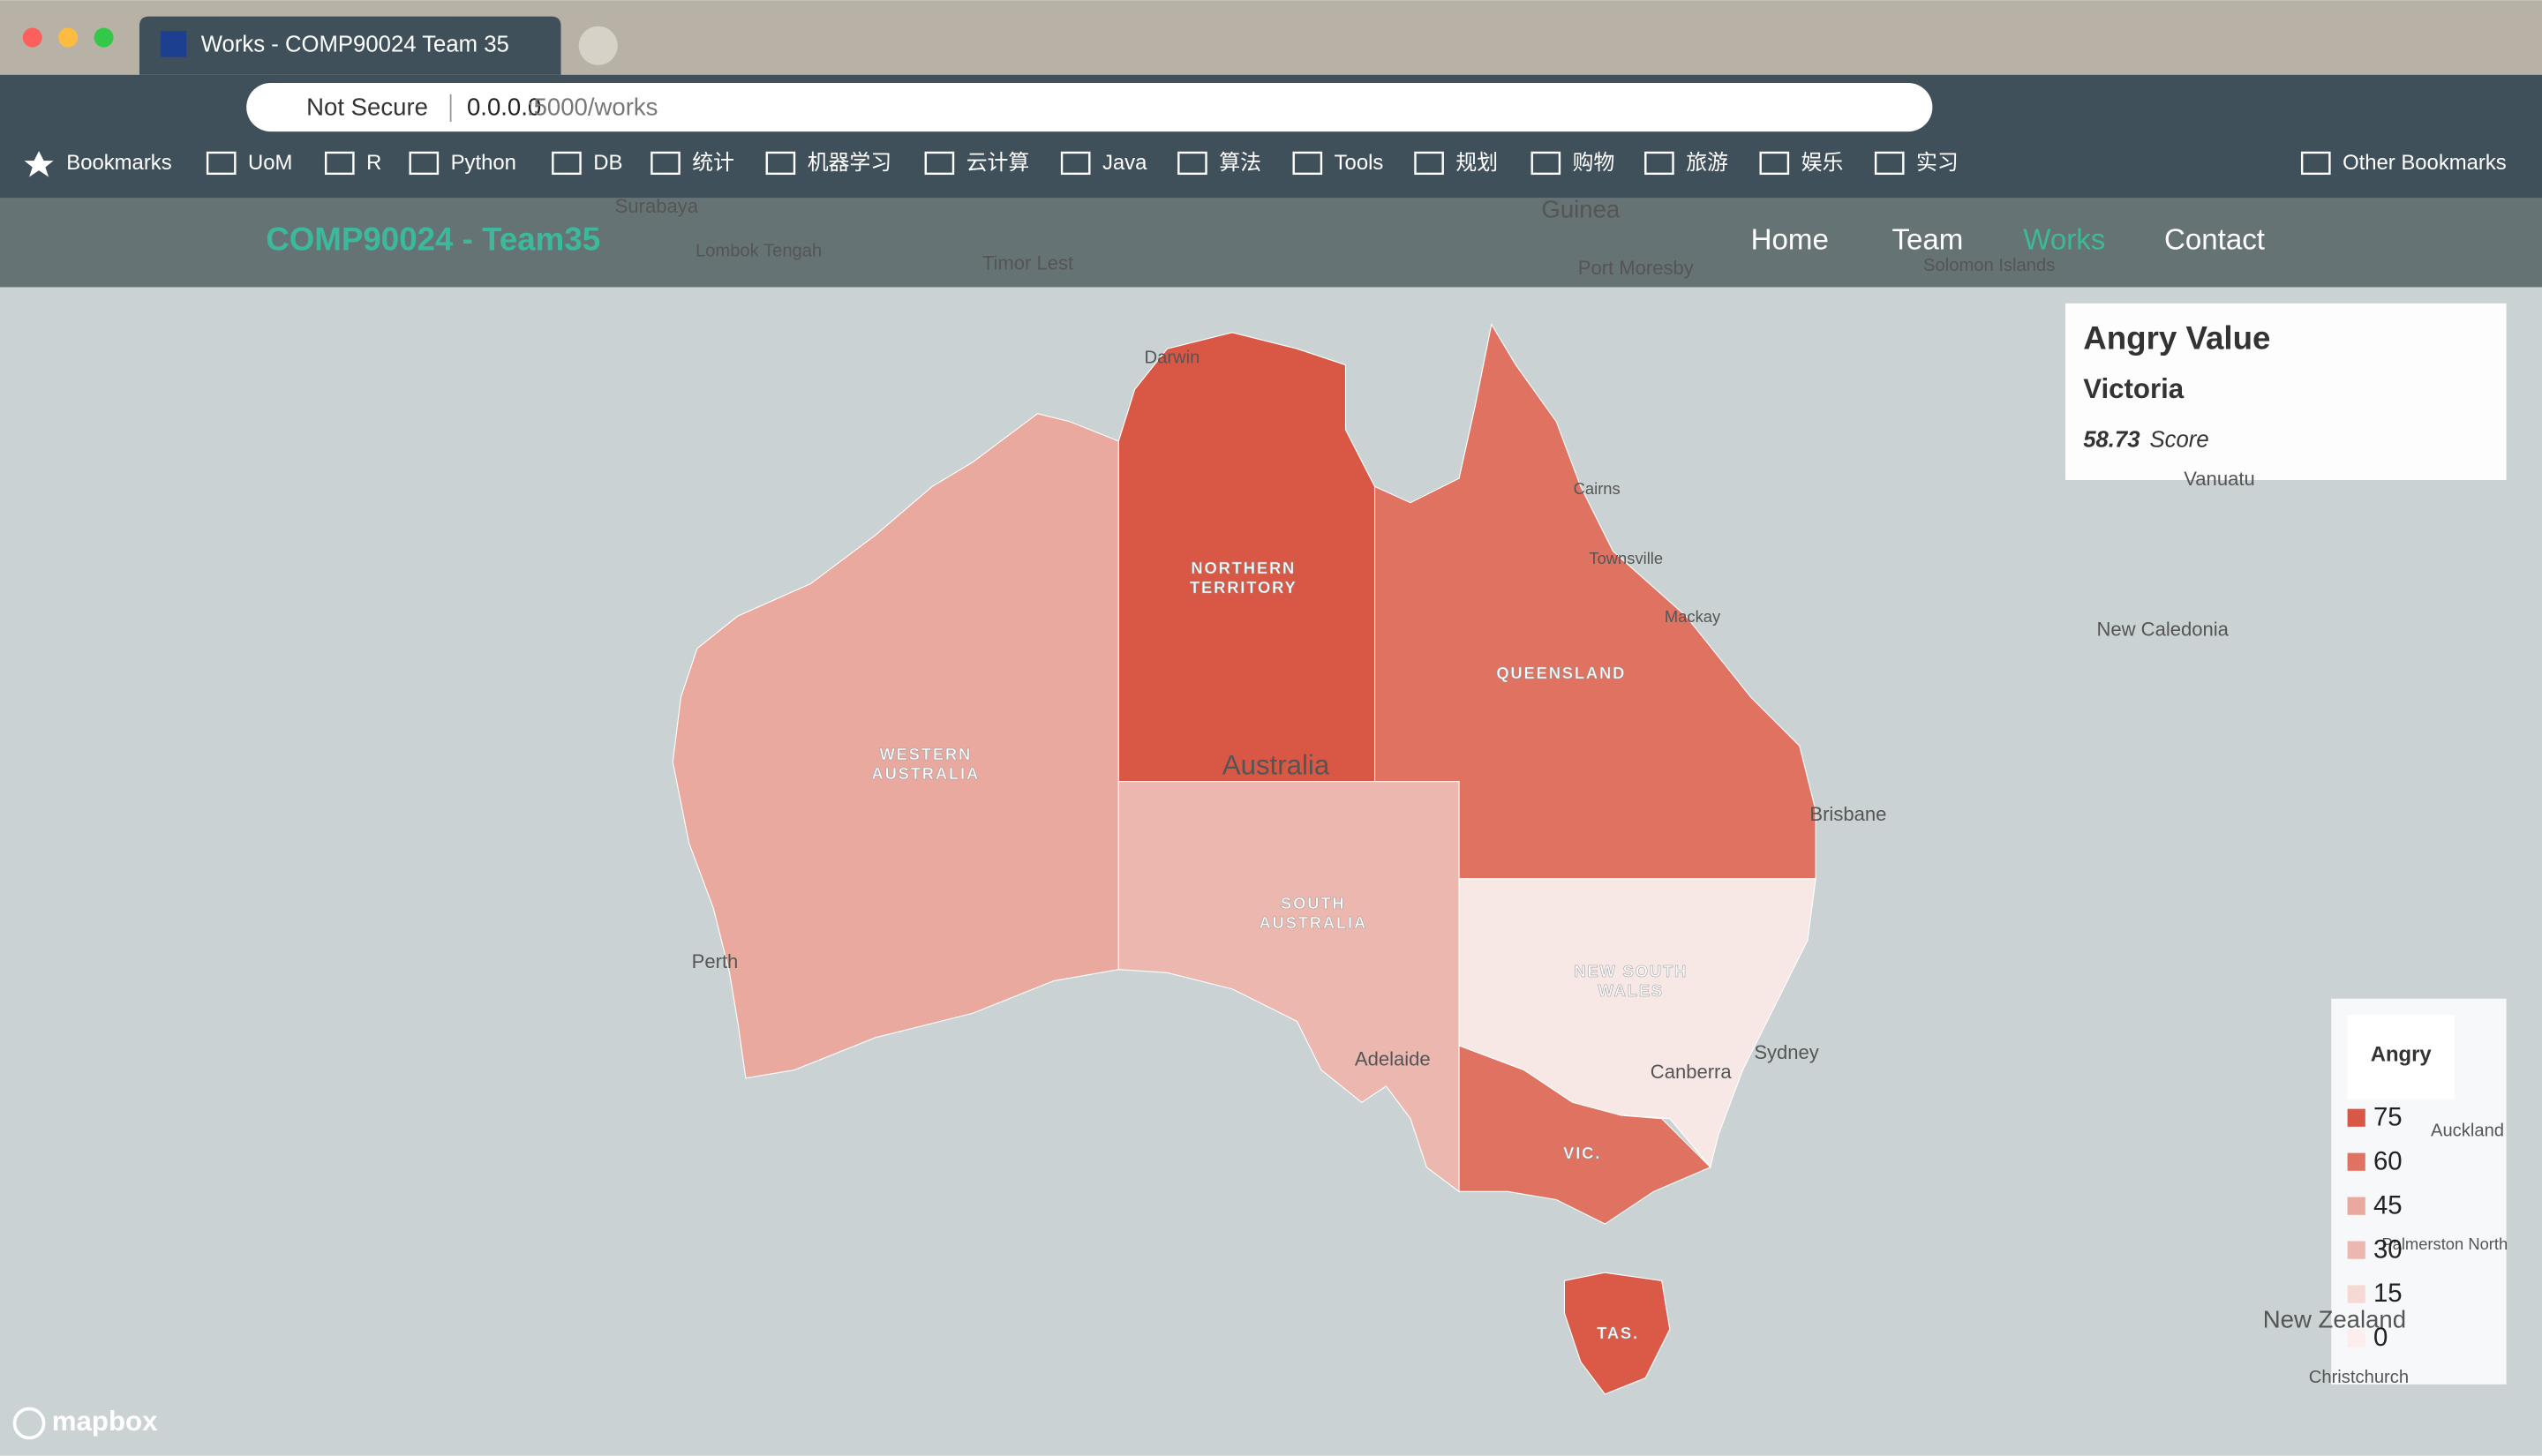  What do you see at coordinates (1597, 488) in the screenshot?
I see `place-label: Cairns` at bounding box center [1597, 488].